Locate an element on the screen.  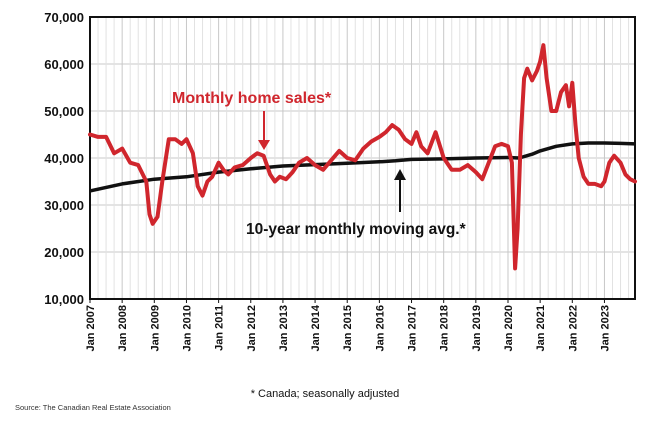
moving-average-annotation: 10-year monthly moving avg.* is located at coordinates (356, 229).